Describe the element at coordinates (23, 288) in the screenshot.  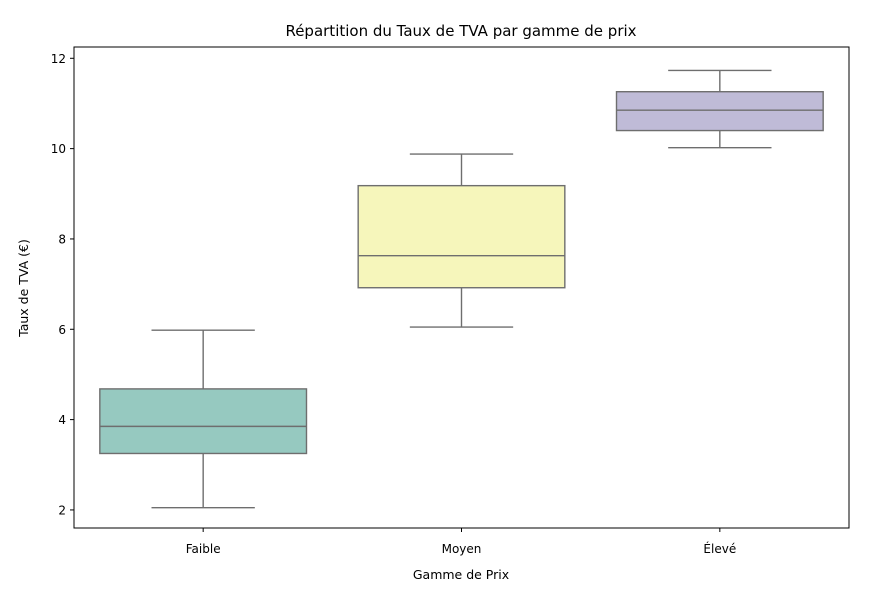
I see `y-axis-title: Taux de TVA (€)` at that location.